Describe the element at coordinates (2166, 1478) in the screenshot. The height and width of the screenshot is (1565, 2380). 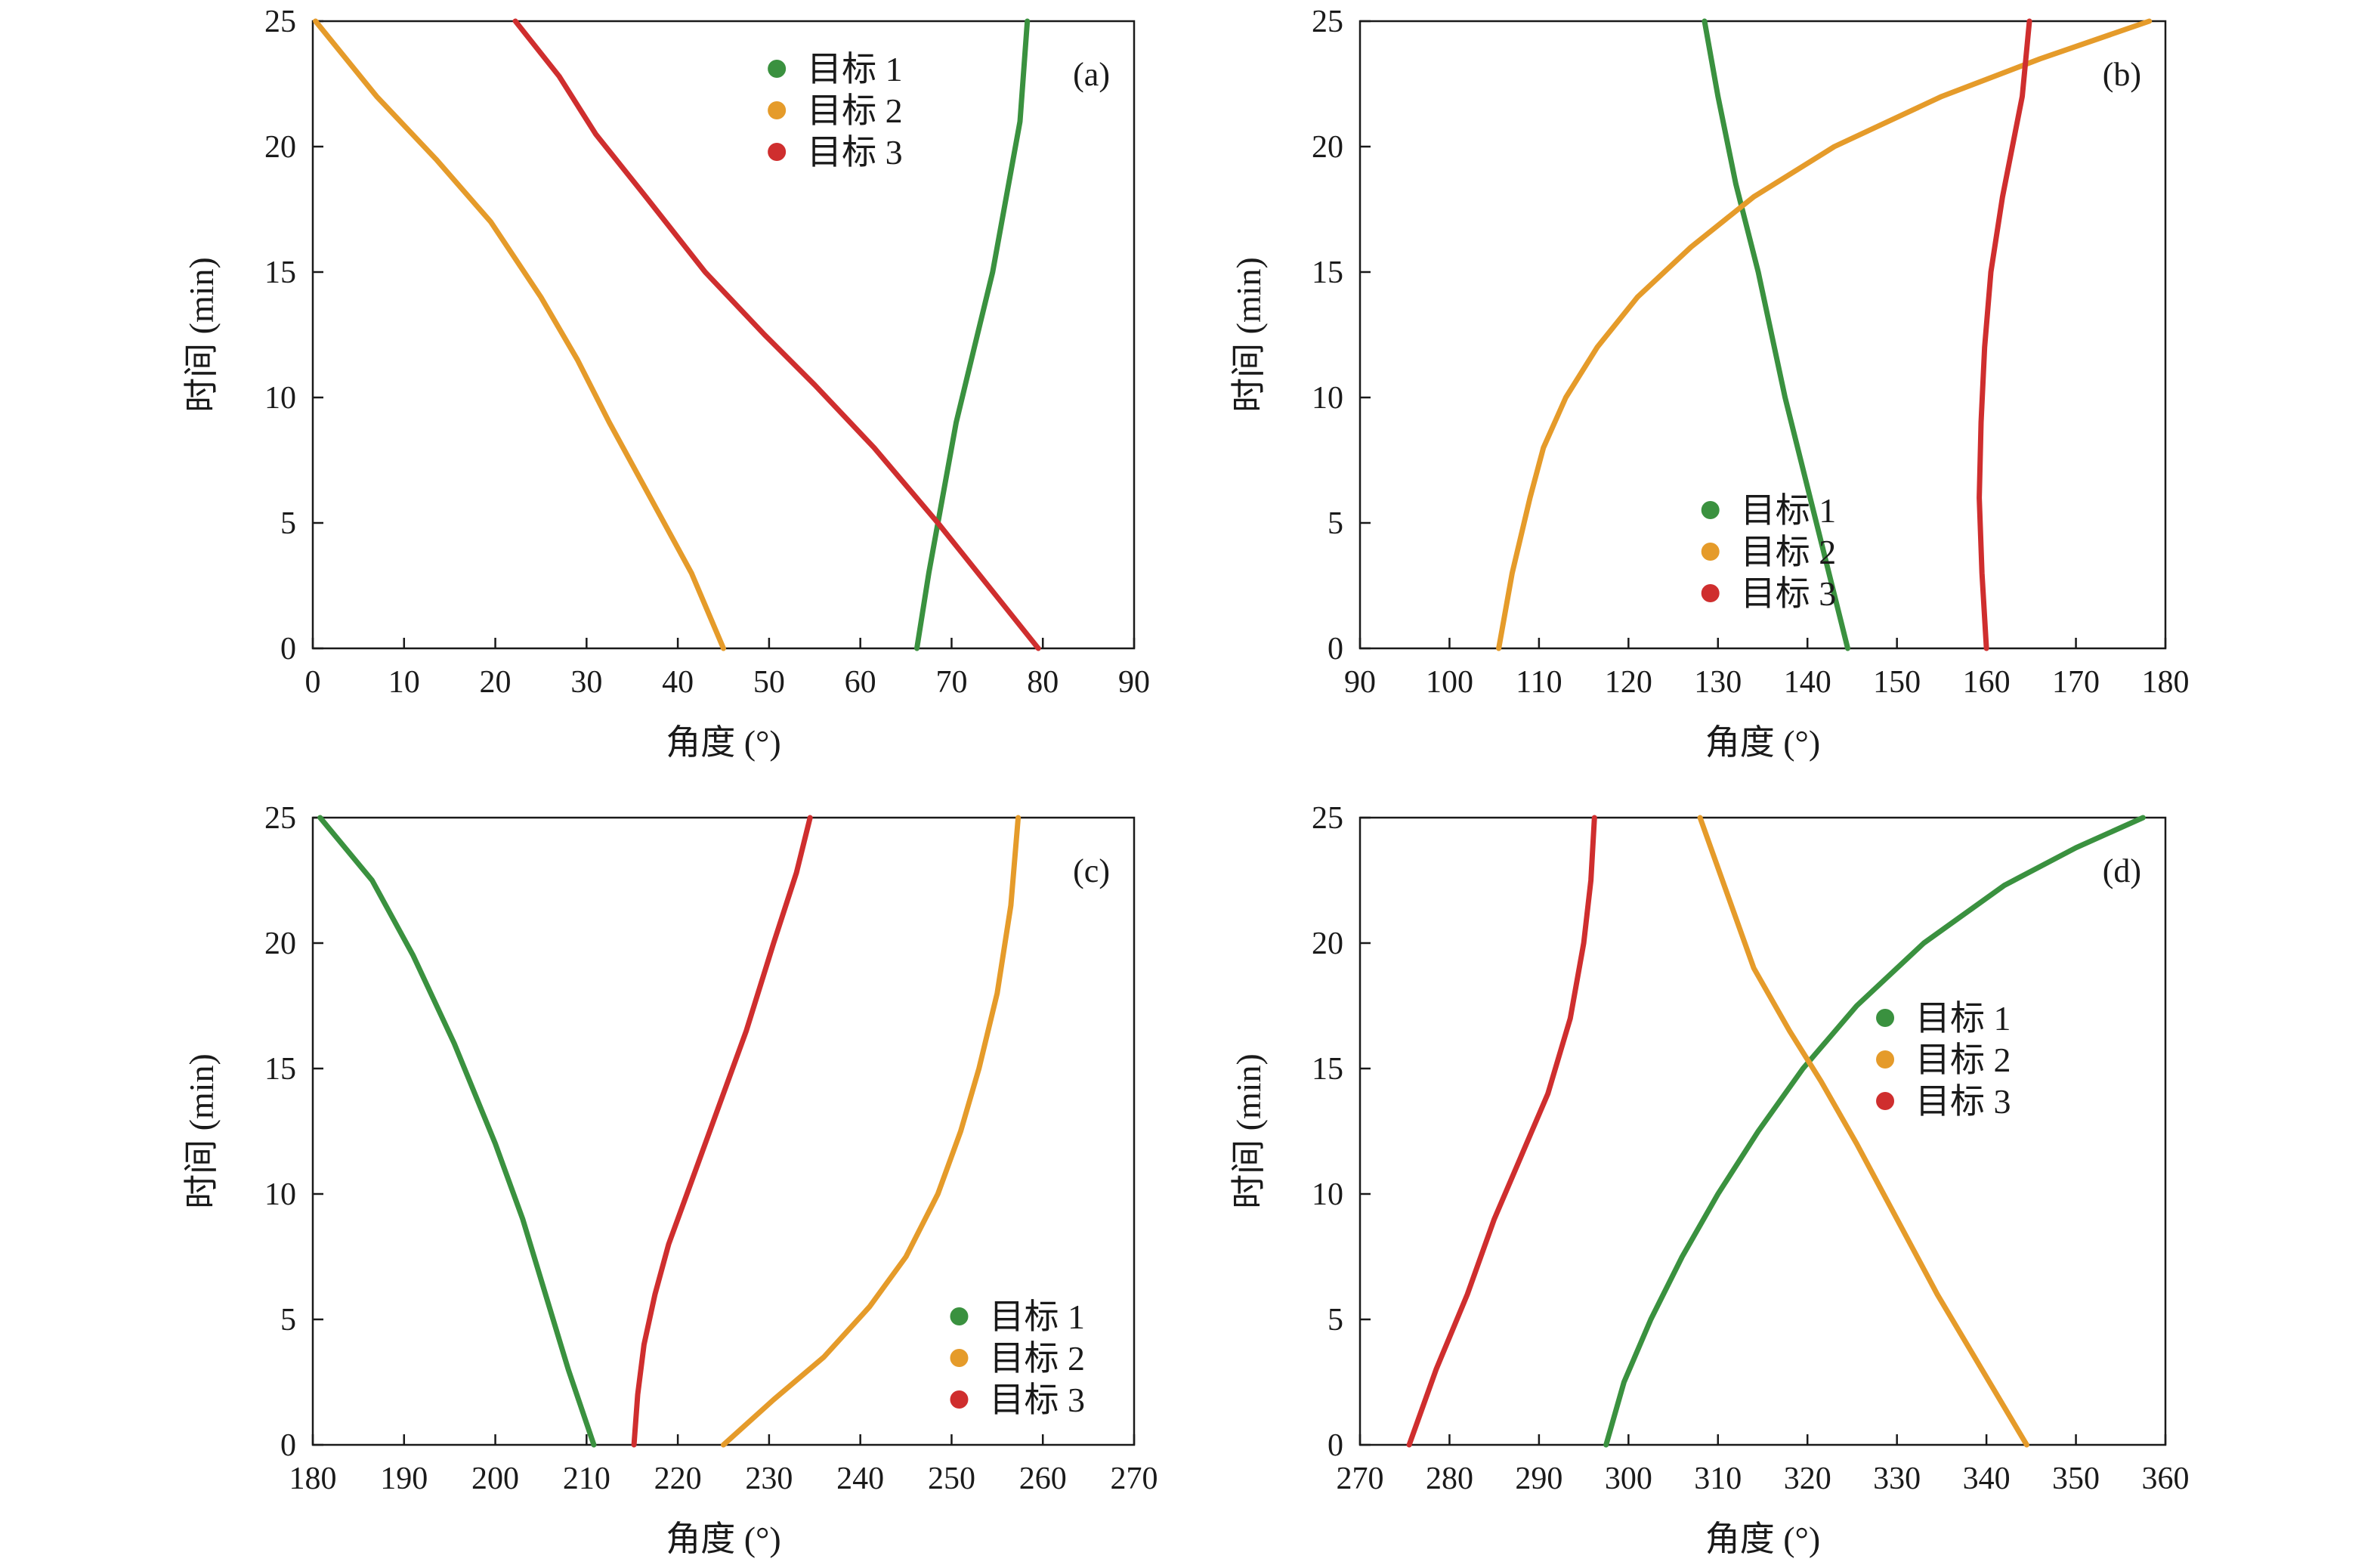
I see `x-tick-label: 360` at that location.